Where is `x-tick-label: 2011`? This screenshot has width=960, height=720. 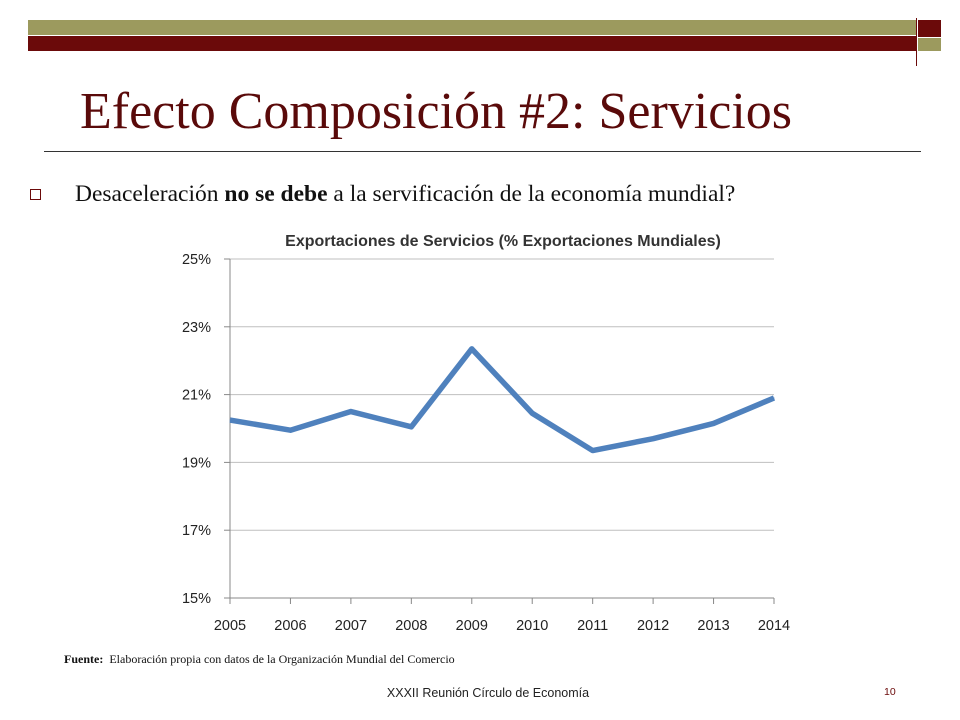
x-tick-label: 2011 is located at coordinates (592, 626).